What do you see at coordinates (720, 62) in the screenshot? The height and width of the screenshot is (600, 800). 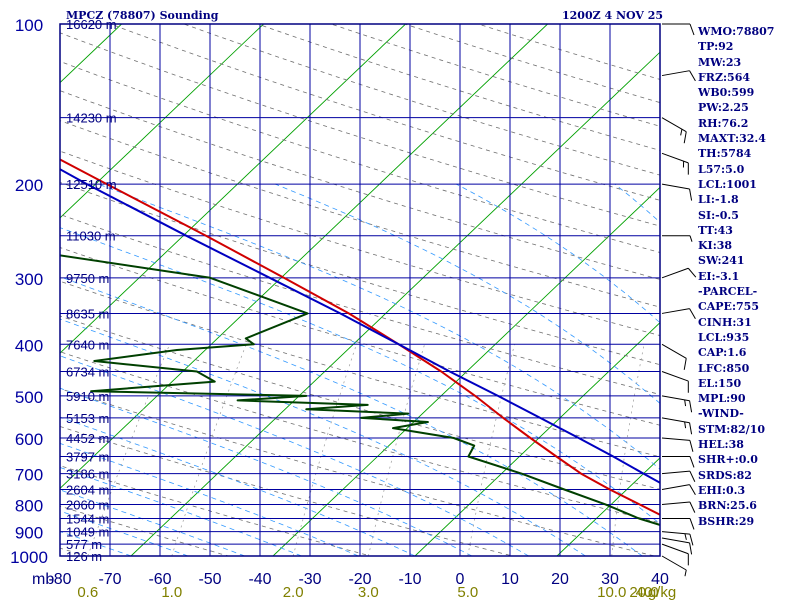 I see `index-item: MW:23` at bounding box center [720, 62].